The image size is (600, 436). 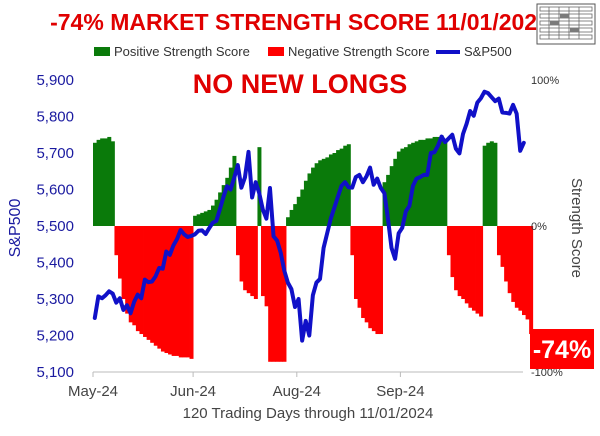 I want to click on y-tick-label: 5,500, so click(x=55, y=226).